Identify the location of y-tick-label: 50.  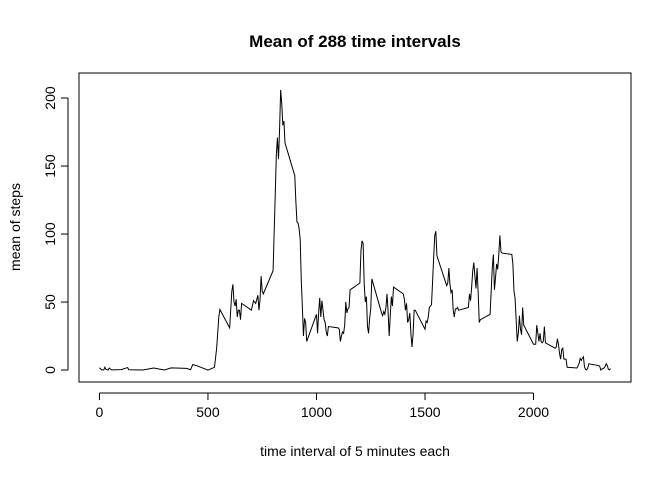
(50, 302).